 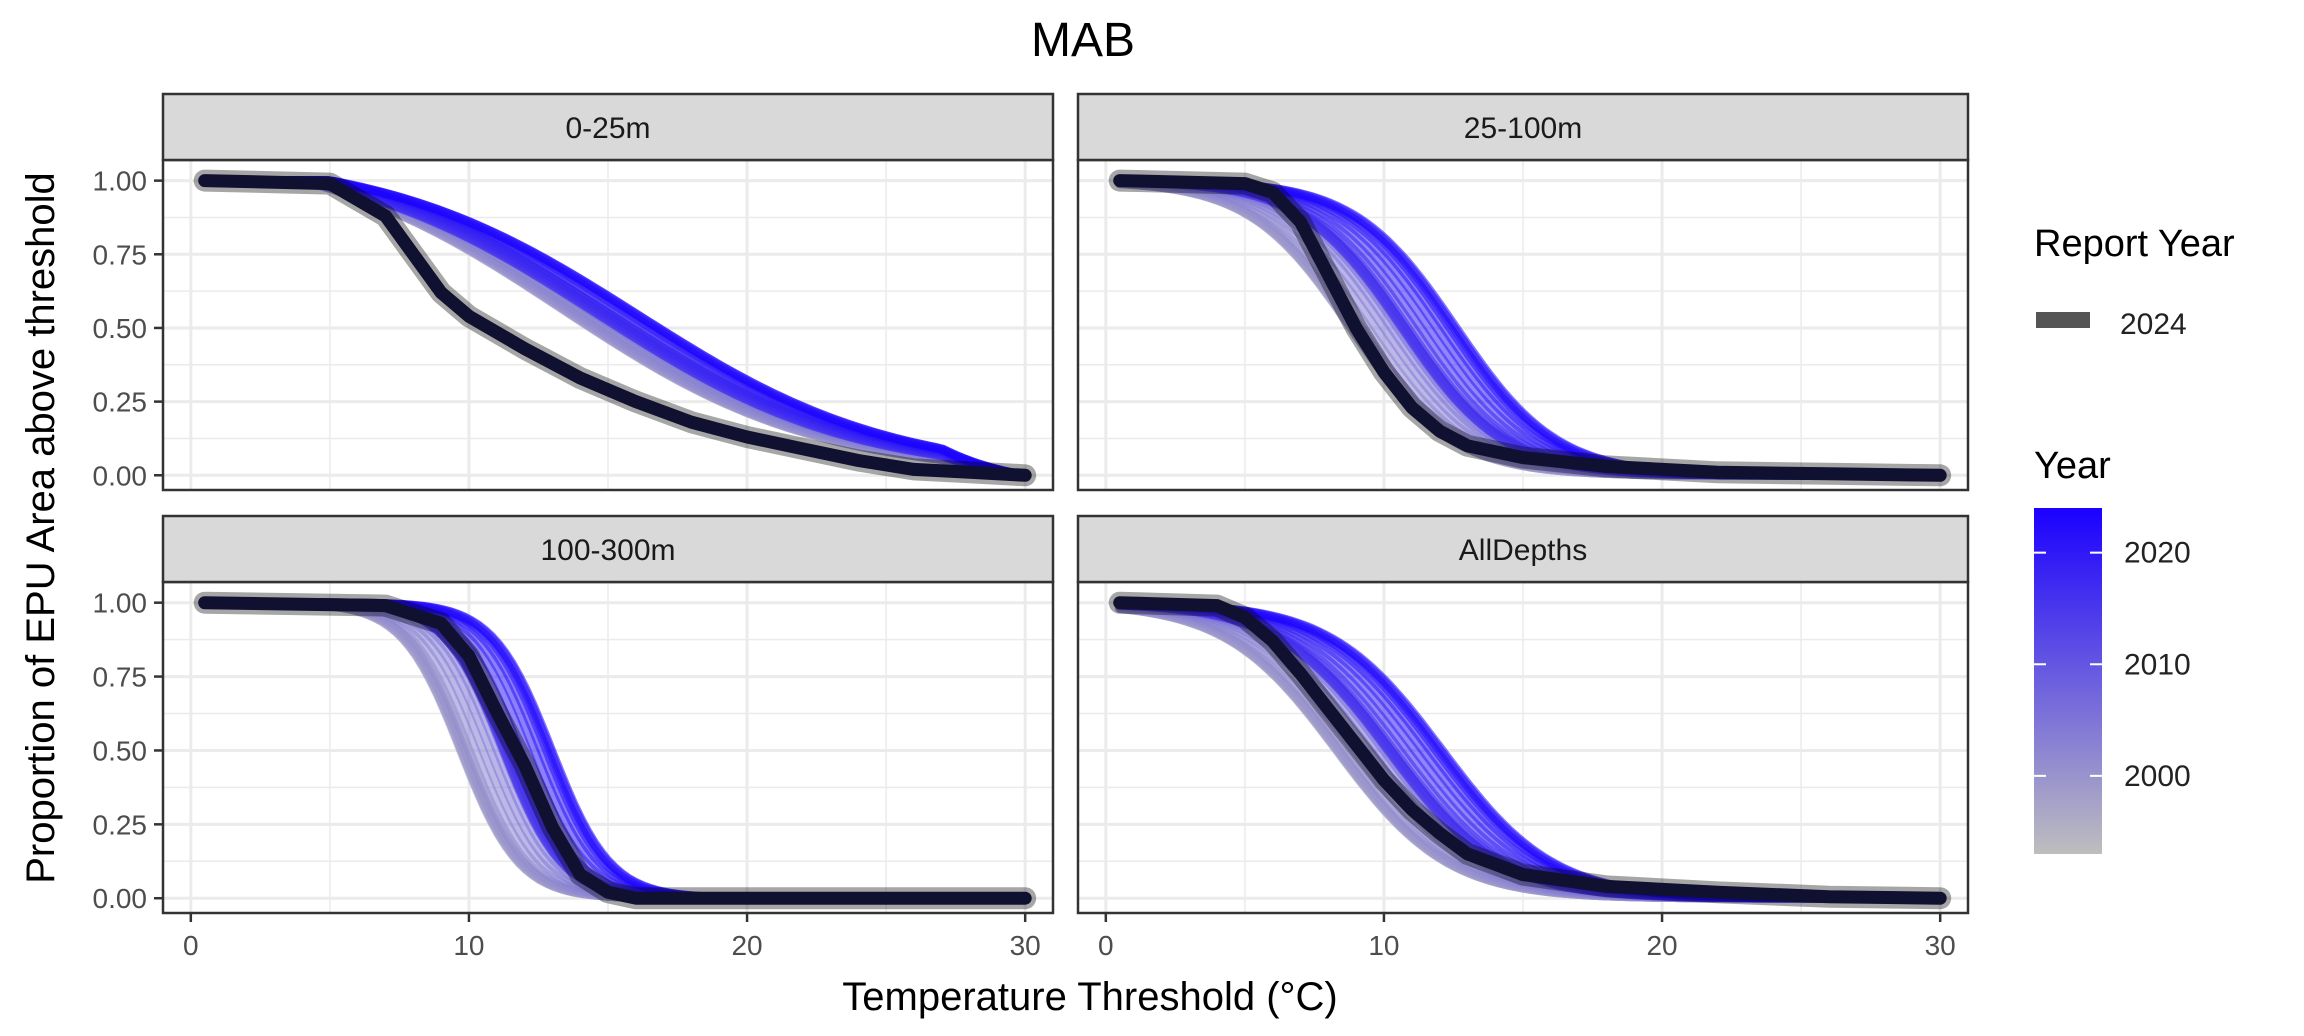 I want to click on colorbar-tick-label: 2010, so click(x=2157, y=664).